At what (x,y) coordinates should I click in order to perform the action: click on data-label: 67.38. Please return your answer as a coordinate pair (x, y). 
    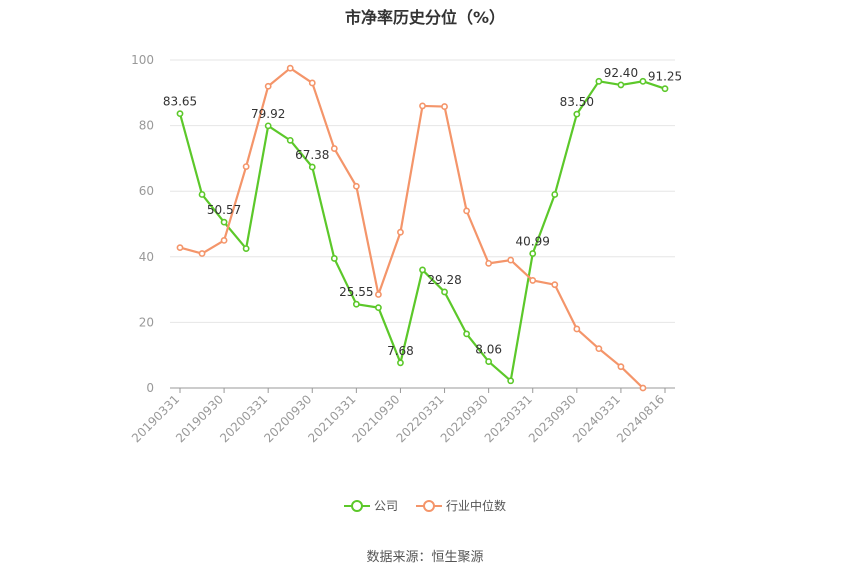
    Looking at the image, I should click on (312, 155).